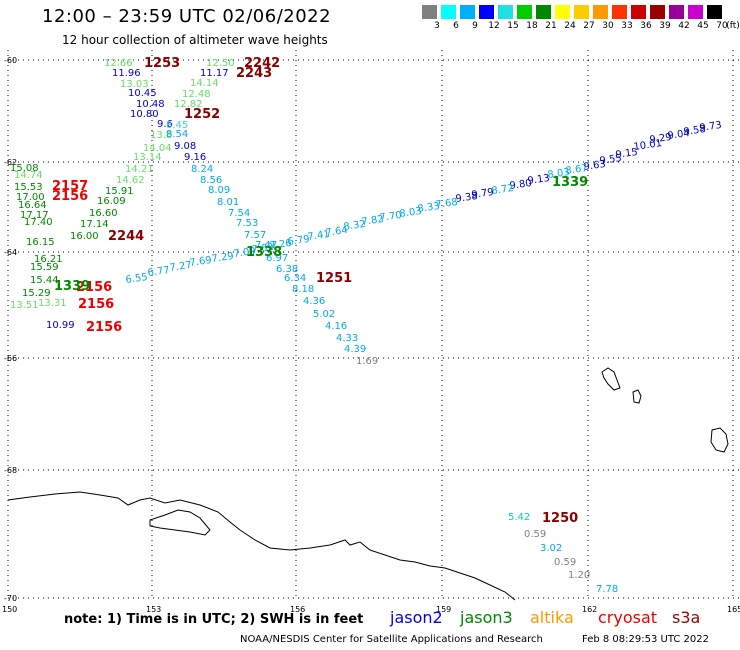 This screenshot has width=740, height=650. Describe the element at coordinates (521, 185) in the screenshot. I see `wave-height-value: 9.80` at that location.